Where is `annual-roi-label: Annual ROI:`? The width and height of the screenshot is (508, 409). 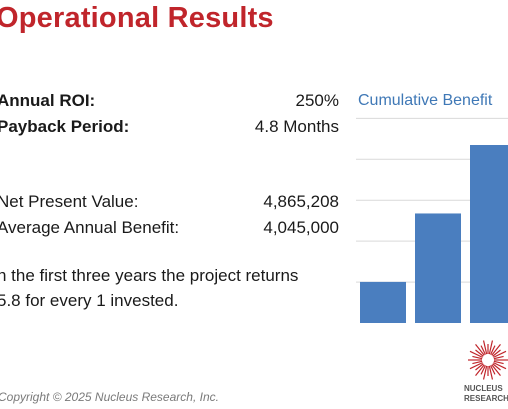 annual-roi-label: Annual ROI: is located at coordinates (48, 100).